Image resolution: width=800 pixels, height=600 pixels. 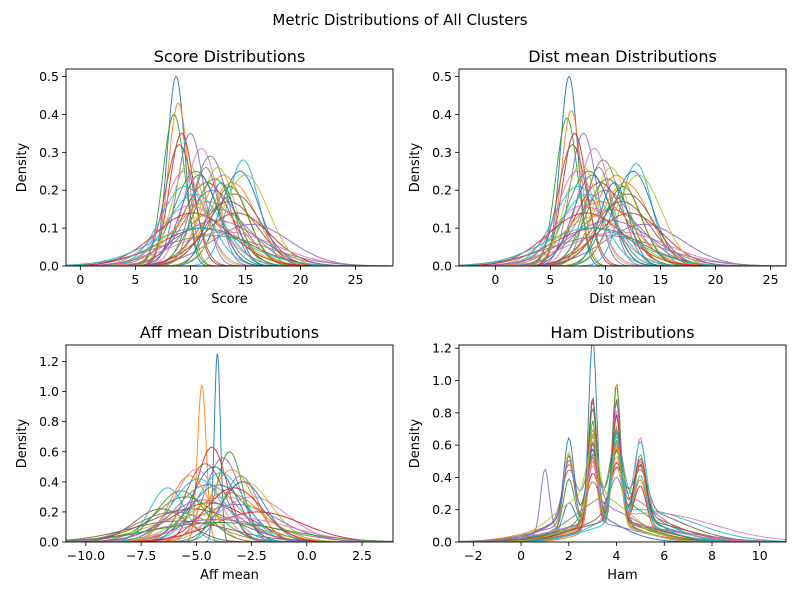 What do you see at coordinates (442, 412) in the screenshot?
I see `y-tick-label: 0.8` at bounding box center [442, 412].